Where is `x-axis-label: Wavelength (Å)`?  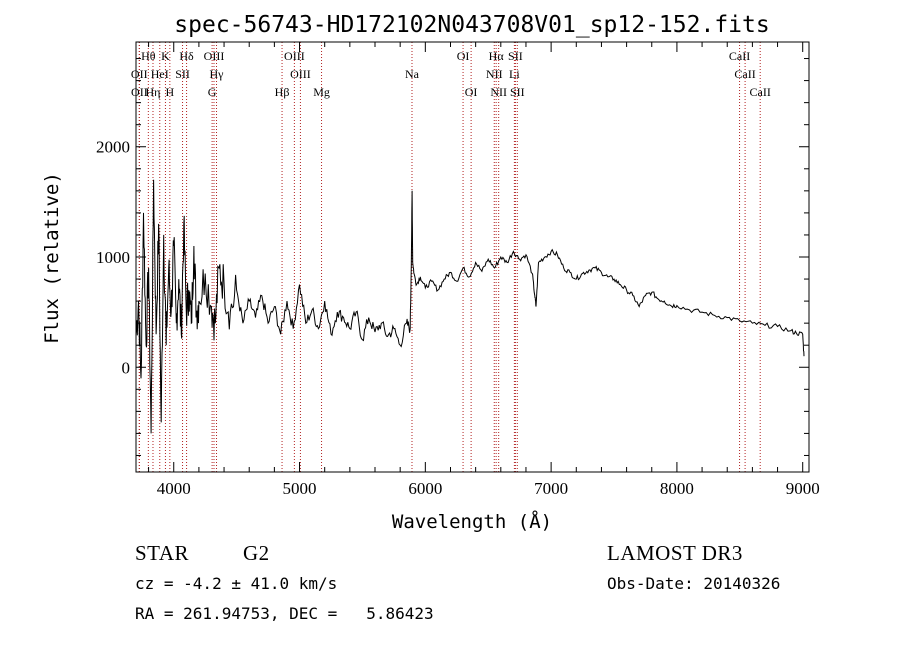 x-axis-label: Wavelength (Å) is located at coordinates (472, 521).